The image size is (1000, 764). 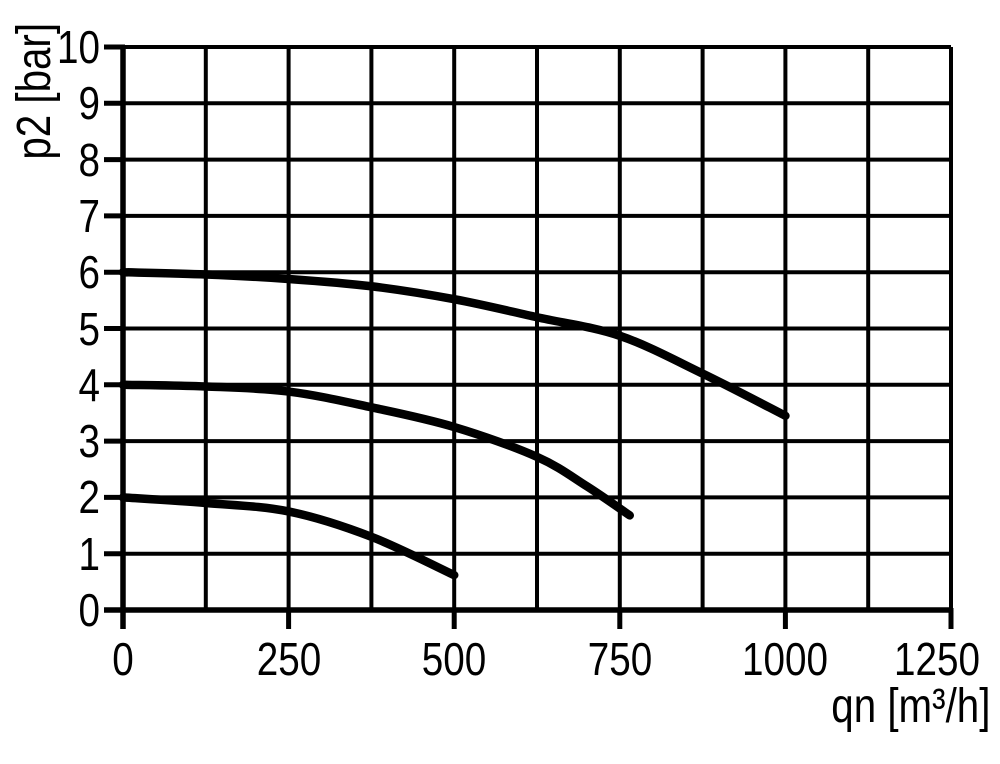 I want to click on x-tick-label: 1000, so click(x=785, y=659).